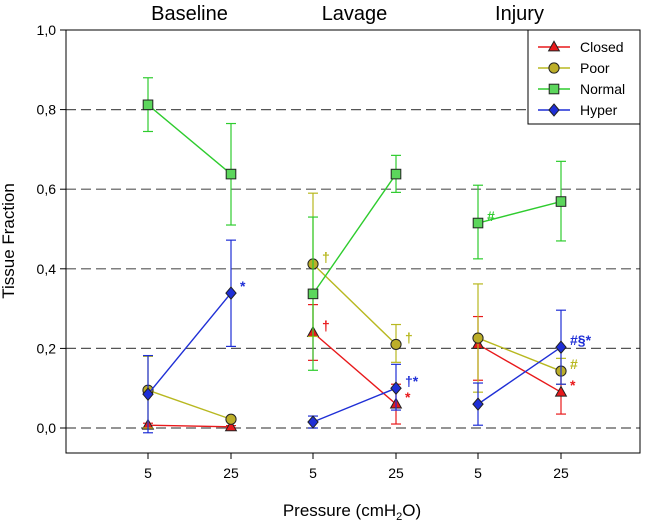  What do you see at coordinates (339, 510) in the screenshot?
I see `x-axis-label-main: Pressure (cmH` at bounding box center [339, 510].